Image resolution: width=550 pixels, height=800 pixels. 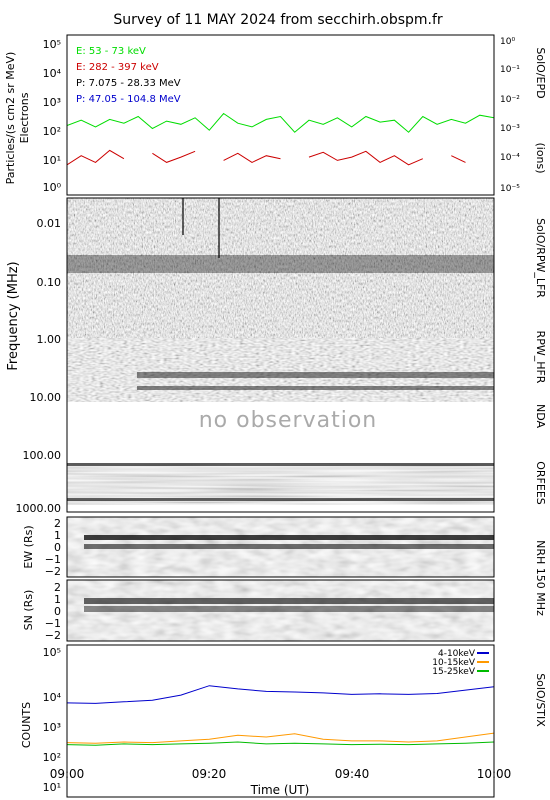 What do you see at coordinates (540, 483) in the screenshot?
I see `orfees-instrument-label: ORFEES` at bounding box center [540, 483].